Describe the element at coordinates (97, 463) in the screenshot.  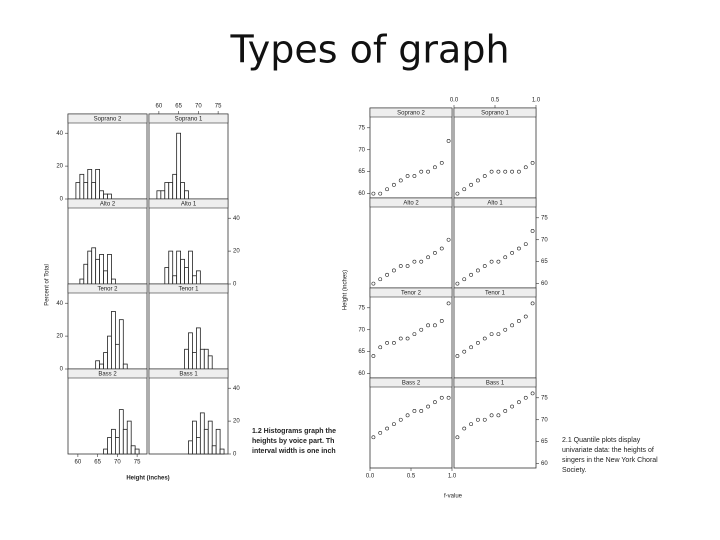
I see `x-tick-label: 65` at that location.